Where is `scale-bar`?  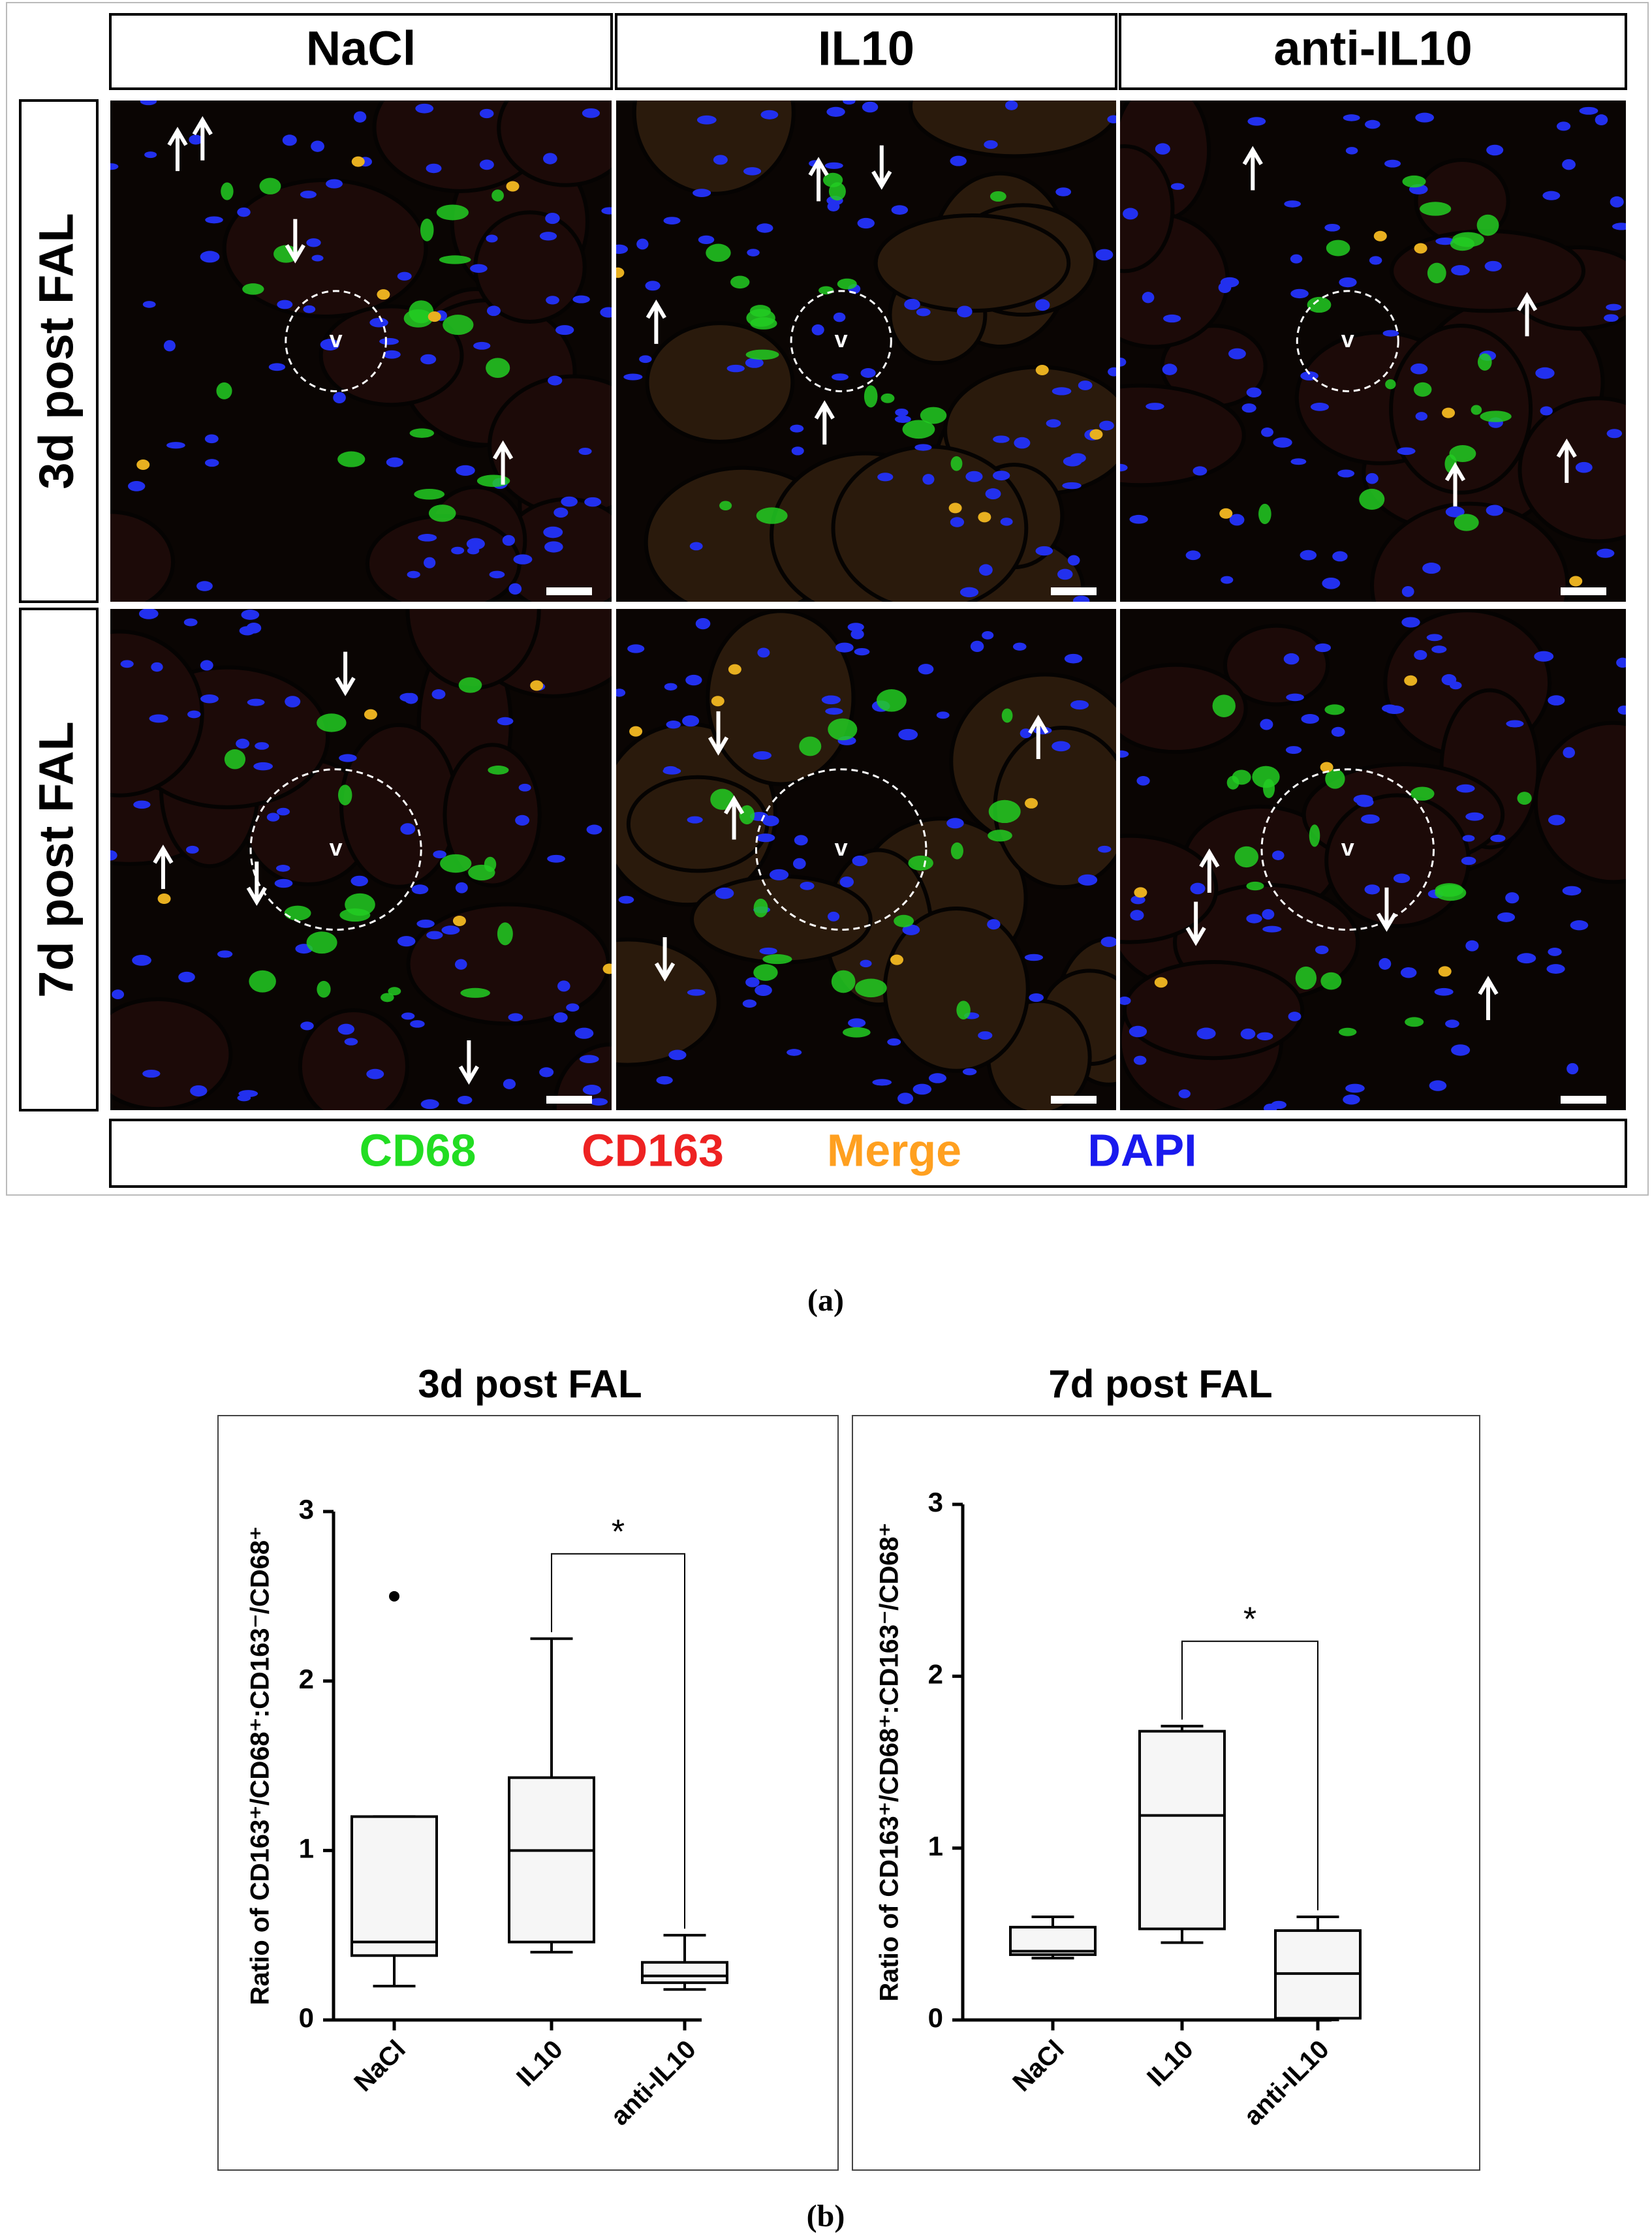
scale-bar is located at coordinates (569, 1100).